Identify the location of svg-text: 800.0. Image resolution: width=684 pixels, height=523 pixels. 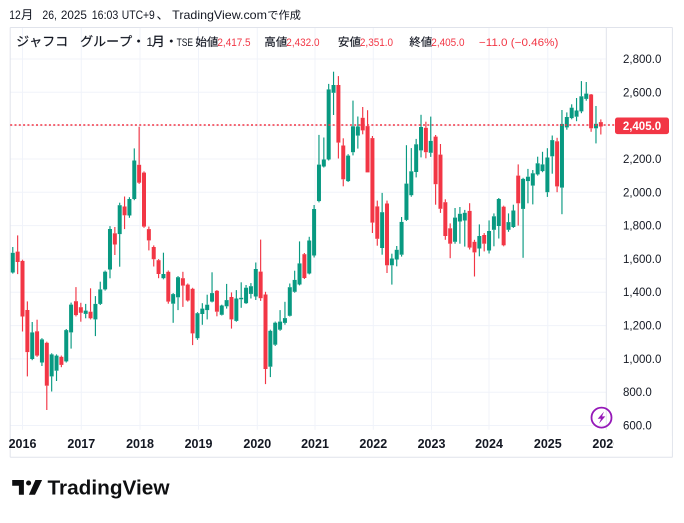
(637, 393).